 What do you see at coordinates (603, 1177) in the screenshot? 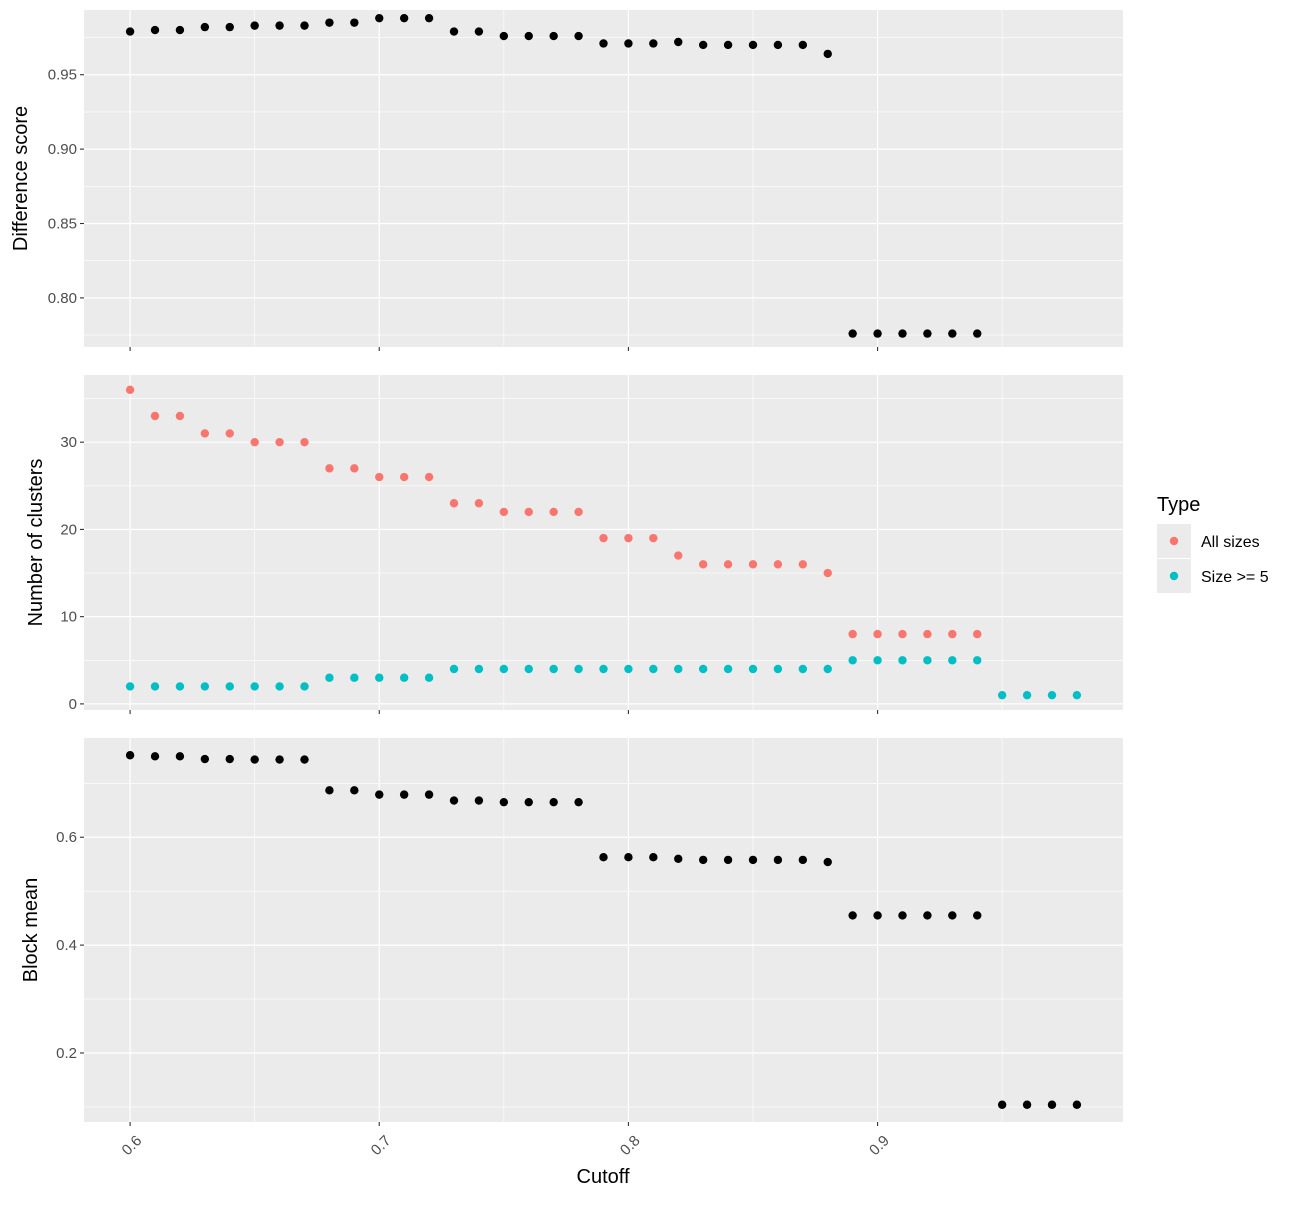
I see `x-axis-title: Cutoff` at bounding box center [603, 1177].